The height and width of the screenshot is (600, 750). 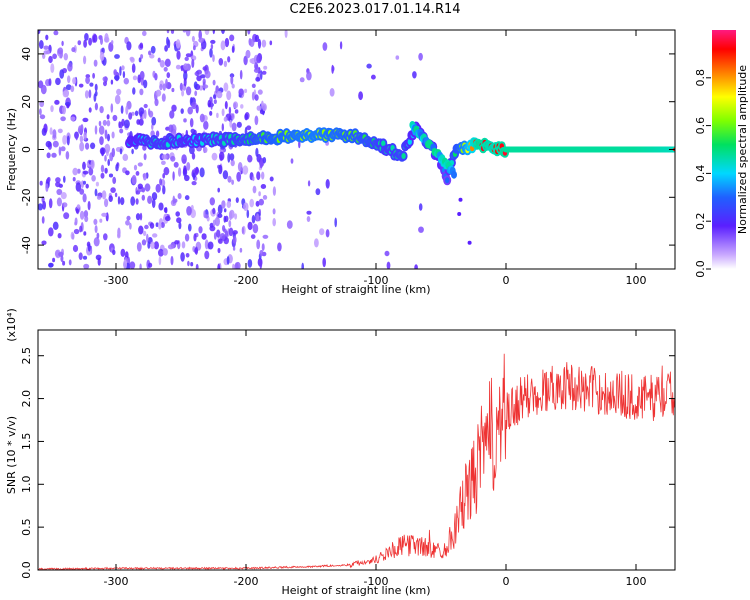 I want to click on y-tick-label: 2.0, so click(x=26, y=399).